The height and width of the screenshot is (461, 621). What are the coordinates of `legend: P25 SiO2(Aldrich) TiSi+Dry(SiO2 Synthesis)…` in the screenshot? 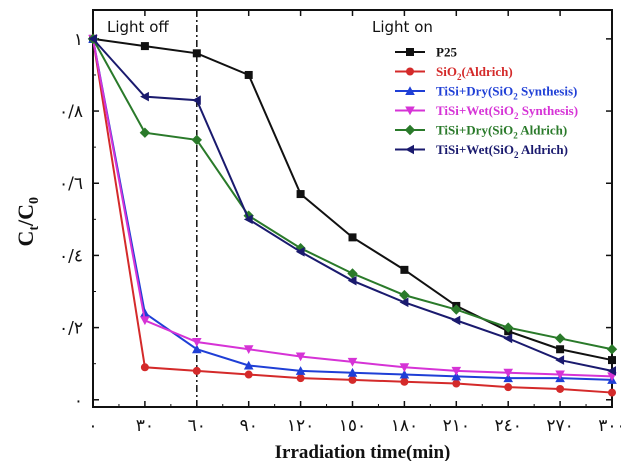 It's located at (486, 102).